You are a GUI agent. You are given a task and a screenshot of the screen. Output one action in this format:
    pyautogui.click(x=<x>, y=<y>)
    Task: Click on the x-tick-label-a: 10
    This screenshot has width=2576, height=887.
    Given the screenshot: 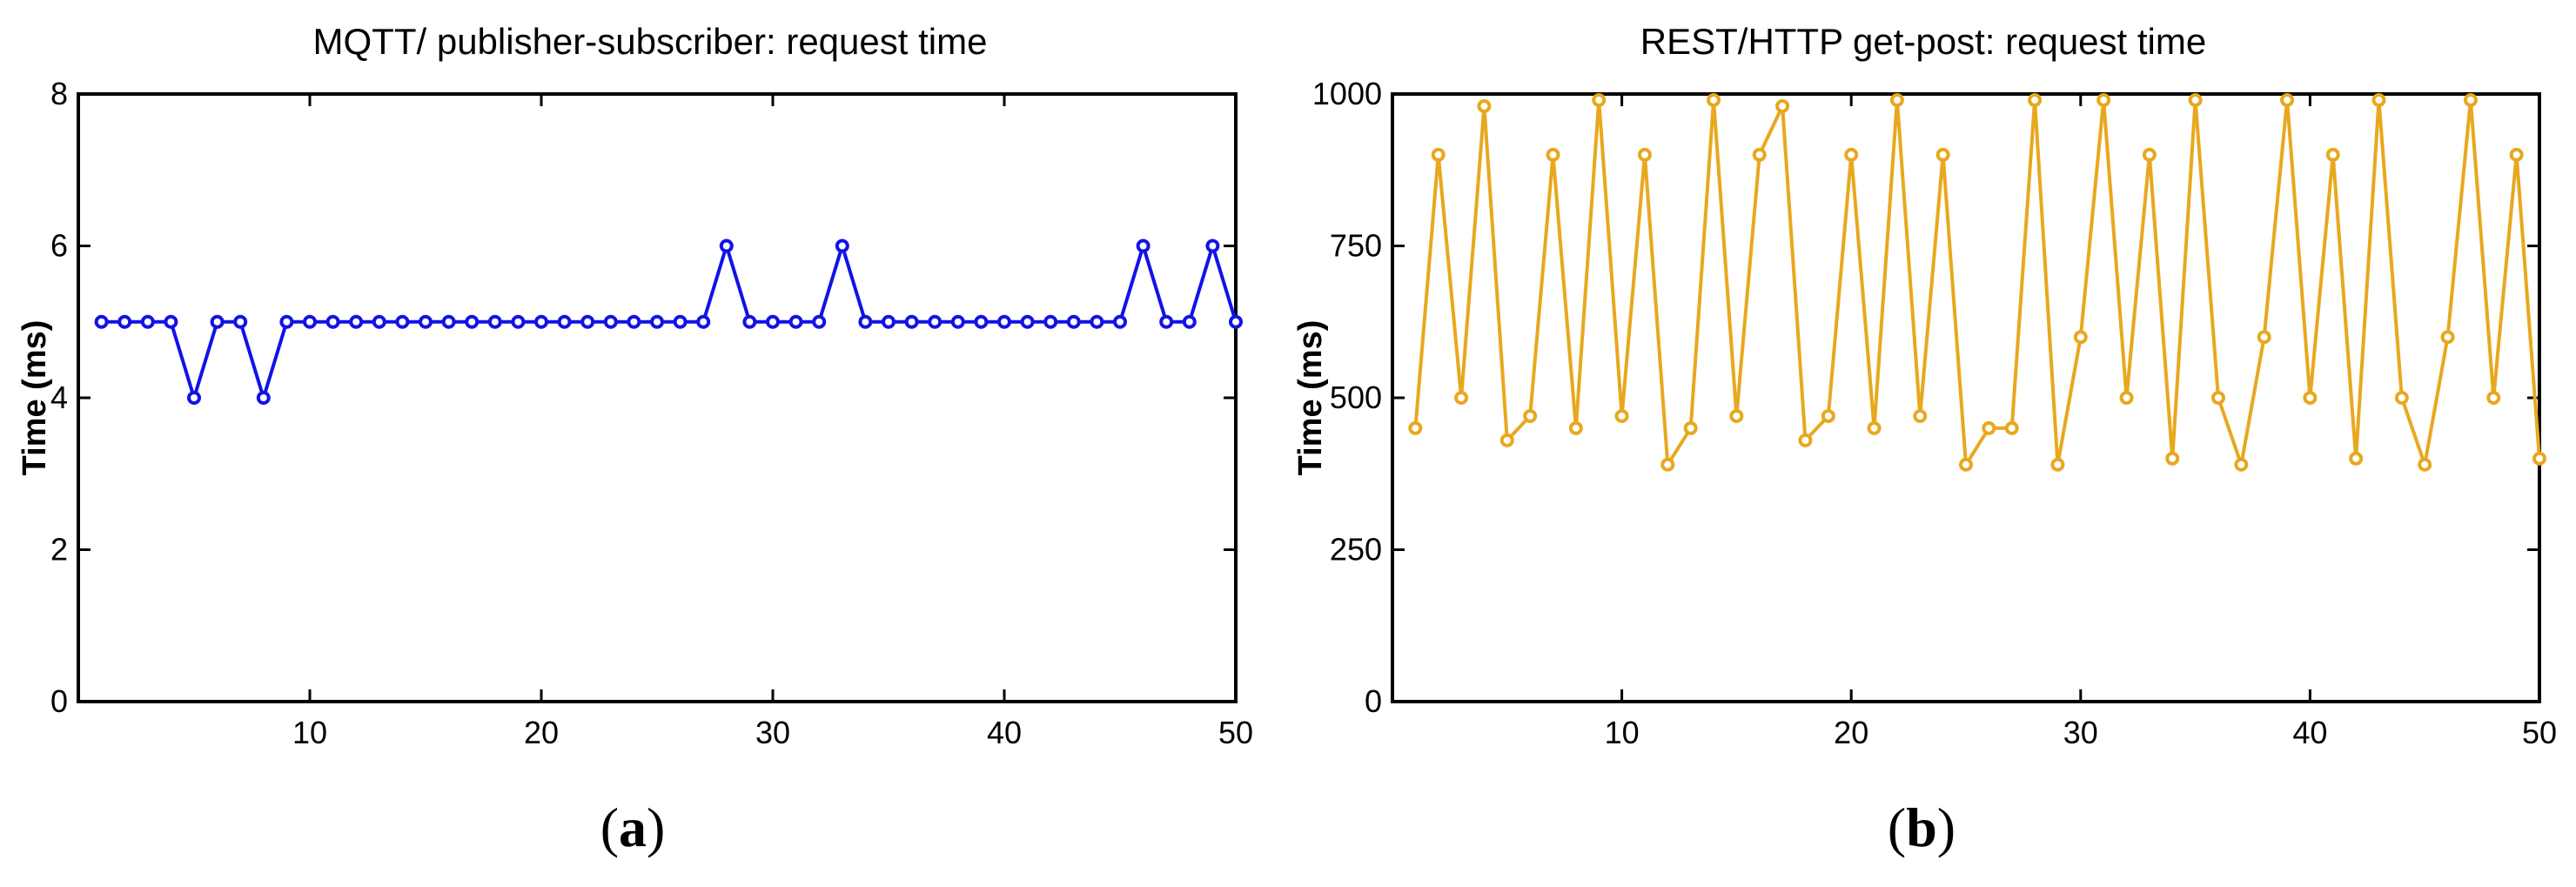 What is the action you would take?
    pyautogui.click(x=309, y=732)
    